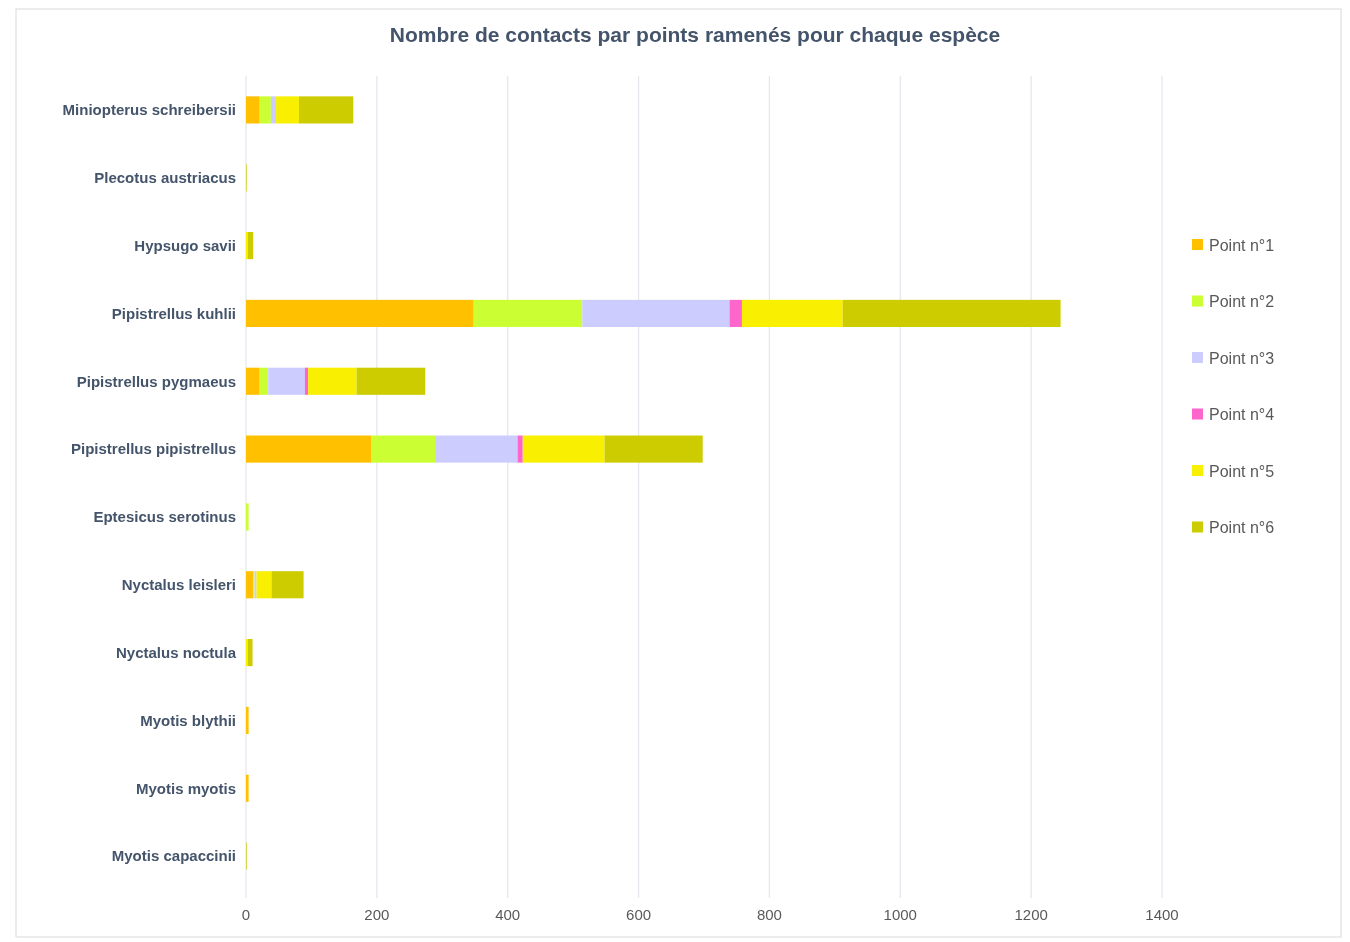  What do you see at coordinates (1242, 358) in the screenshot?
I see `legend-label: Point n°3` at bounding box center [1242, 358].